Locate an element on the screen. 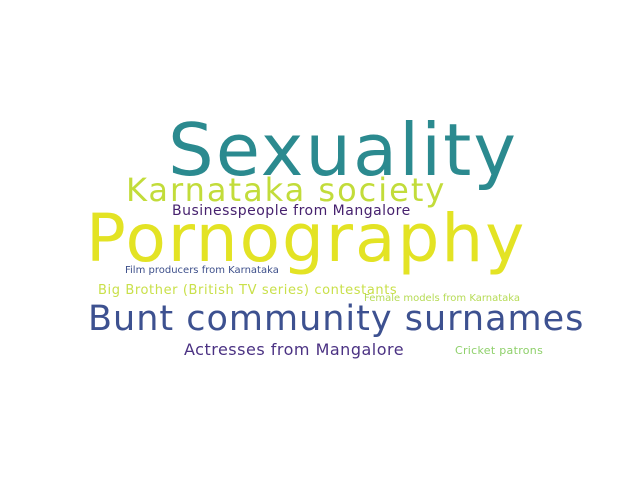 This screenshot has height=480, width=640. word-karnataka-society: Karnataka society is located at coordinates (286, 190).